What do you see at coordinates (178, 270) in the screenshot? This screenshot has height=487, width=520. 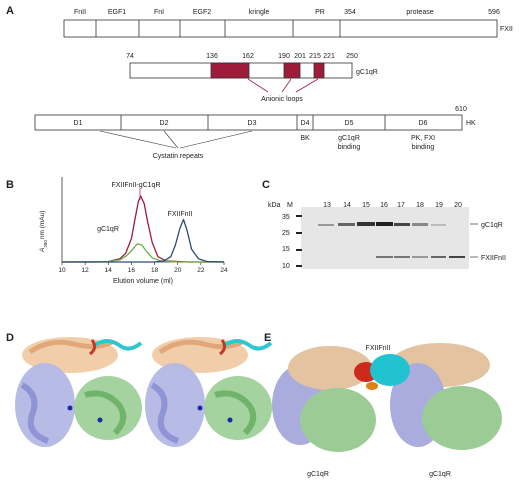 I see `x-tick-label-20: 20` at bounding box center [178, 270].